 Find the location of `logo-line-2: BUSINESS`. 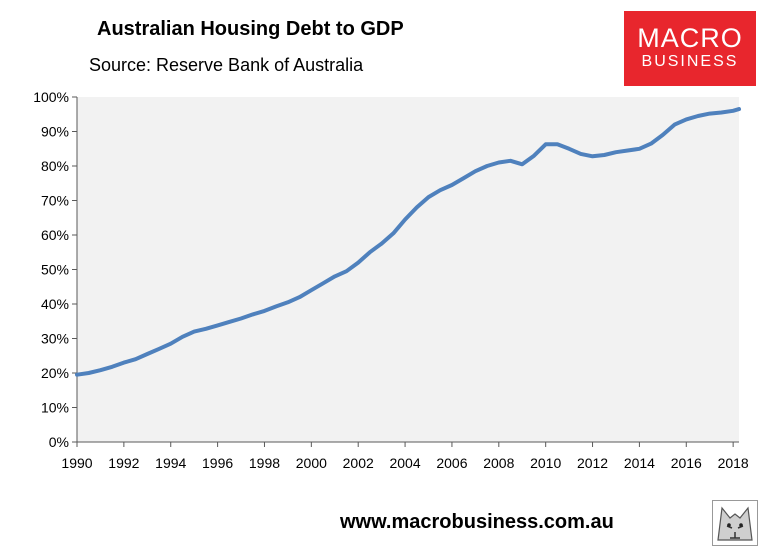

logo-line-2: BUSINESS is located at coordinates (690, 61).